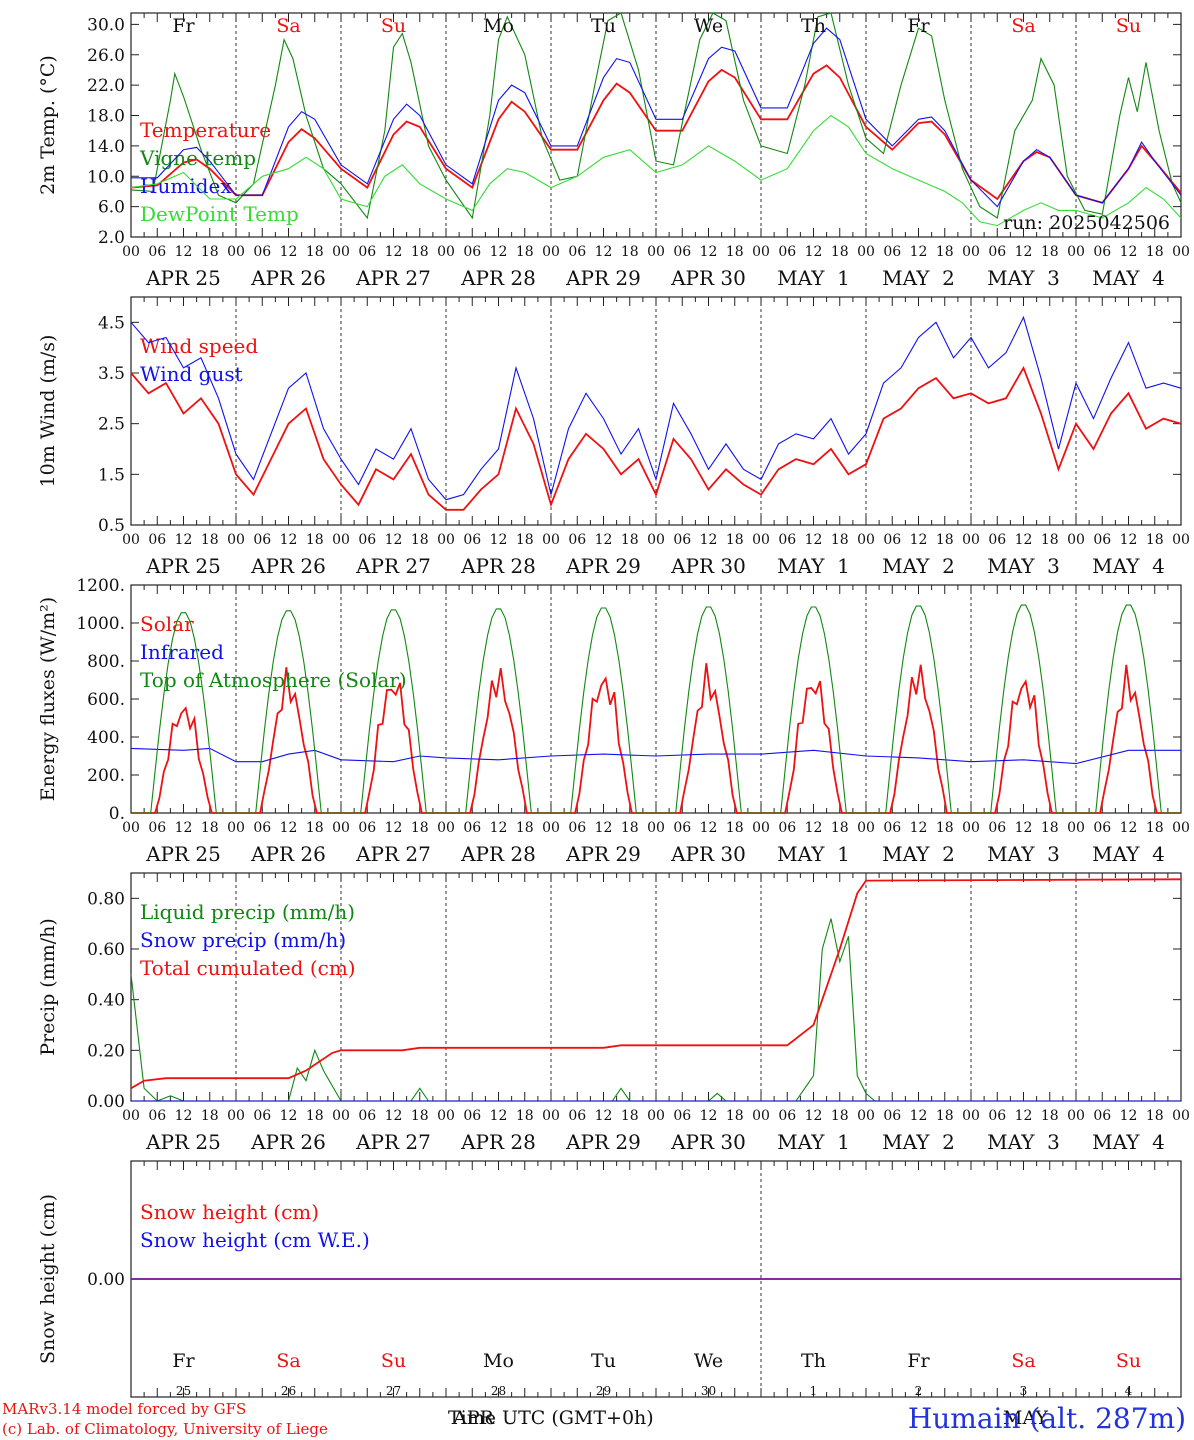  What do you see at coordinates (1129, 1391) in the screenshot?
I see `day-number: 4` at bounding box center [1129, 1391].